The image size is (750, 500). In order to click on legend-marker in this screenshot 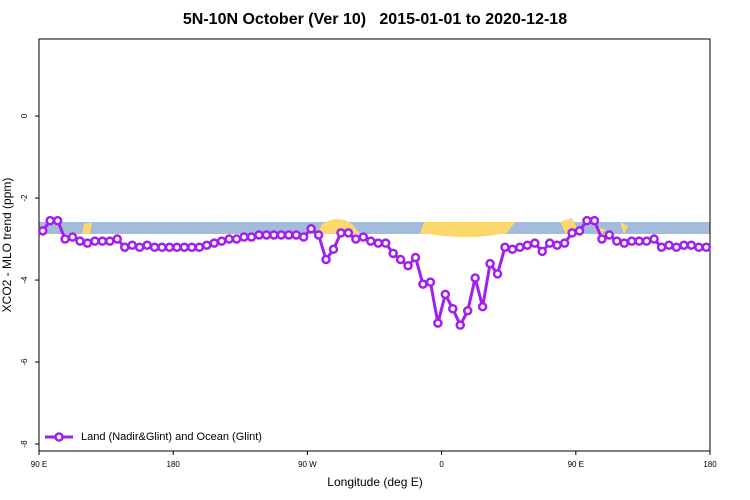, I will do `click(59, 437)`.